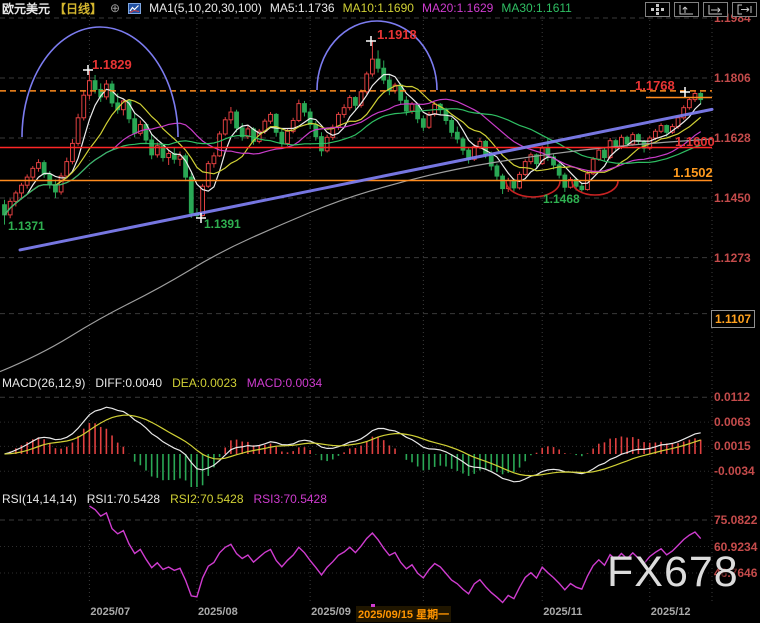 Image resolution: width=760 pixels, height=623 pixels. What do you see at coordinates (112, 64) in the screenshot?
I see `chart-annotation: 1.1829` at bounding box center [112, 64].